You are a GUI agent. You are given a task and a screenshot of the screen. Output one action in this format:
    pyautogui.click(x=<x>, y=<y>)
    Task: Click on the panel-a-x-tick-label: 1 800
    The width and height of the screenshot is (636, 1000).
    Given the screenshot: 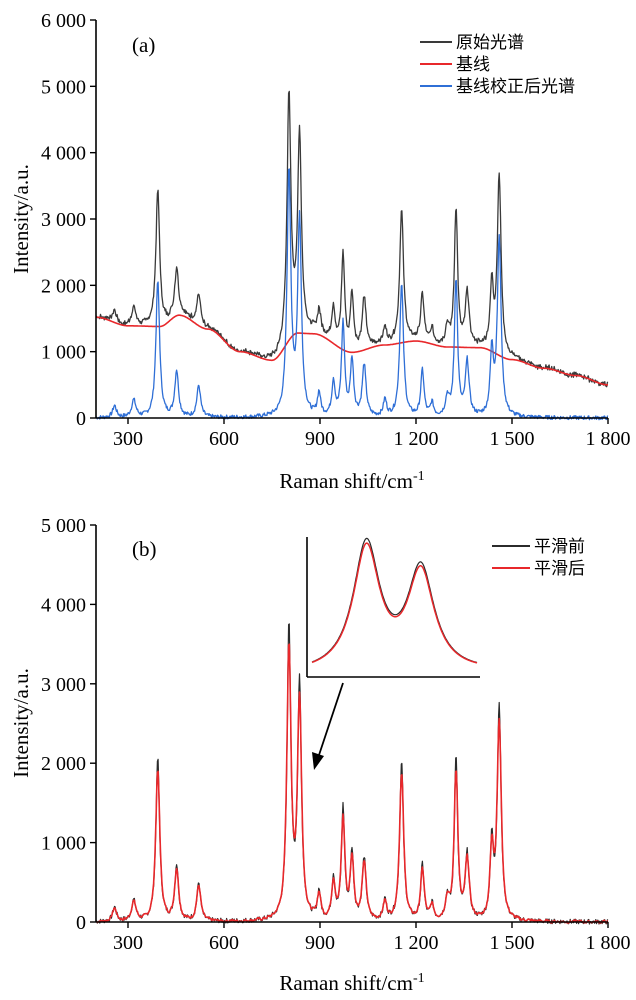 What is the action you would take?
    pyautogui.click(x=608, y=439)
    